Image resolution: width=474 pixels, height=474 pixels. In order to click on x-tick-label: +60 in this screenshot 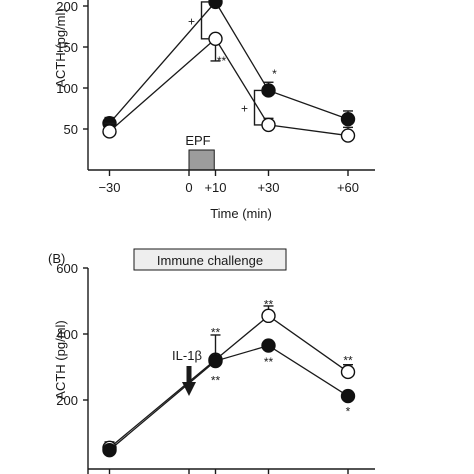, I will do `click(348, 187)`.